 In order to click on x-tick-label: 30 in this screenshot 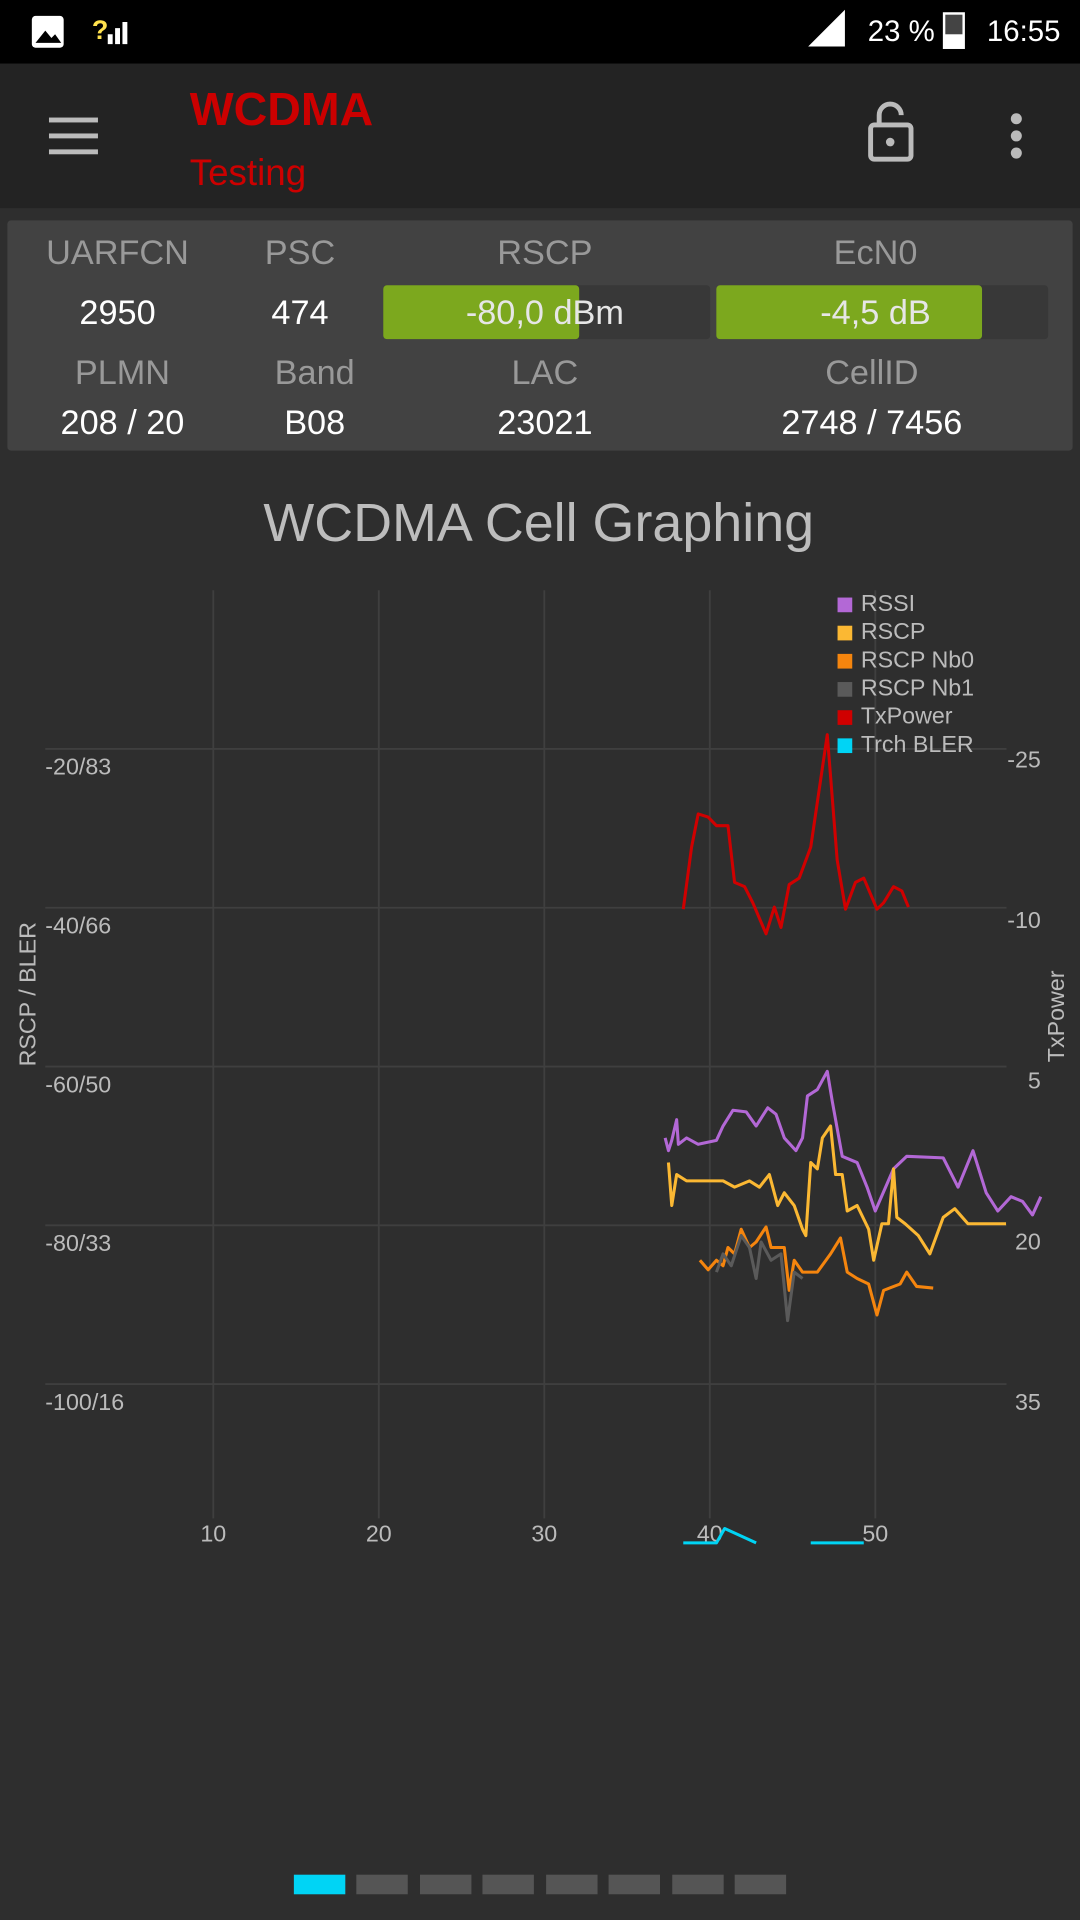, I will do `click(544, 1534)`.